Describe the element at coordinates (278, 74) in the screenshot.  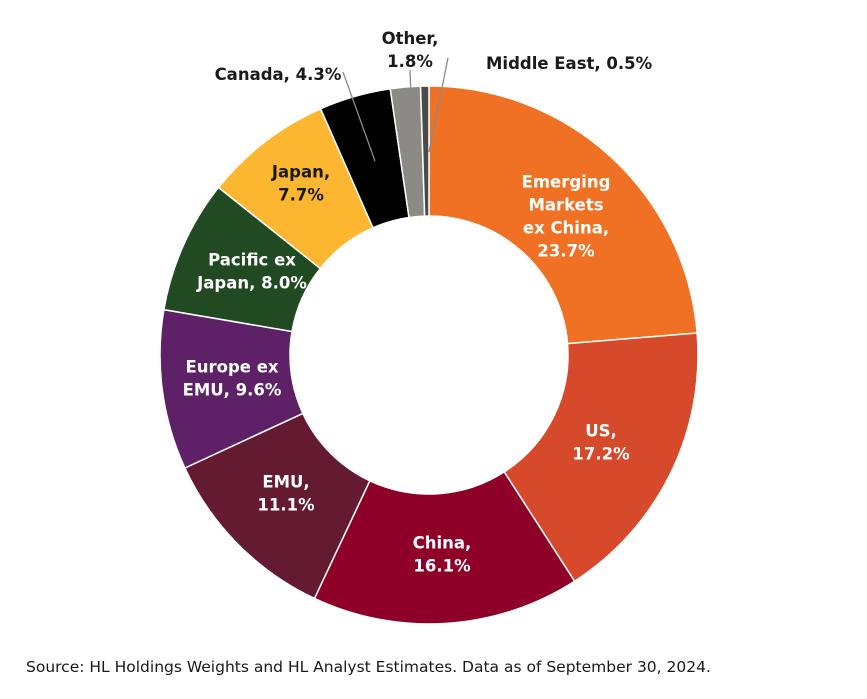
I see `label-canada: Canada, 4.3%` at that location.